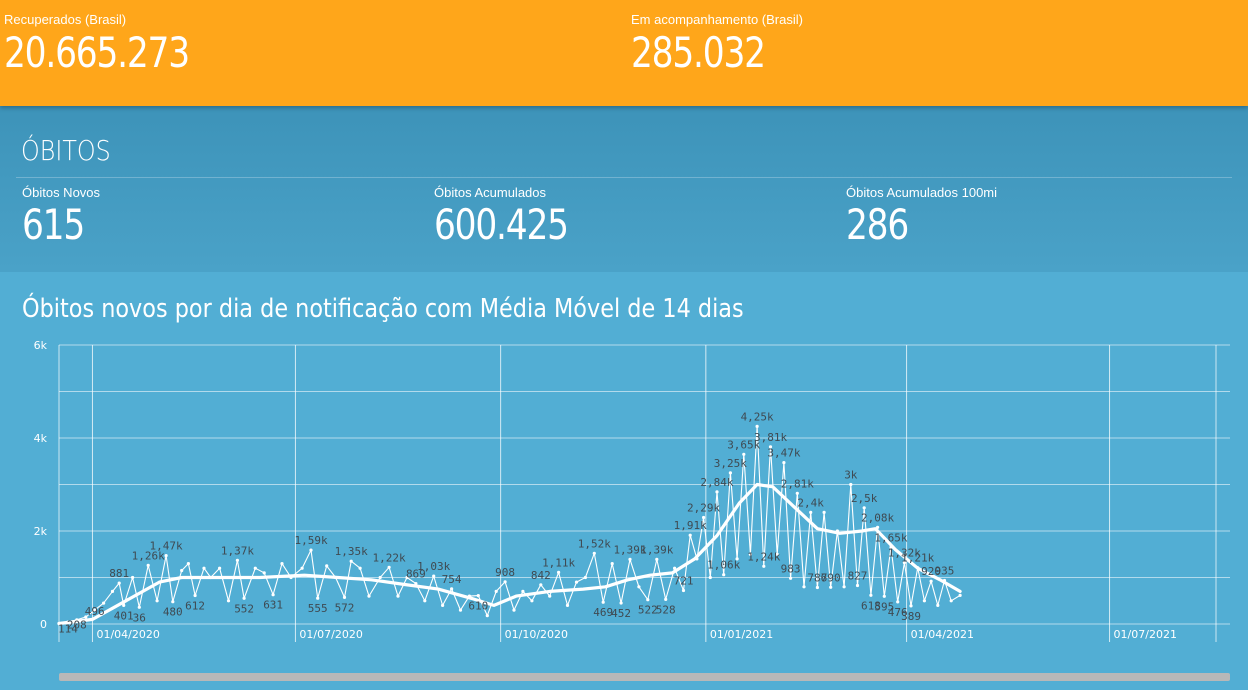  Describe the element at coordinates (942, 634) in the screenshot. I see `x-tick-label: 01/04/2021` at that location.